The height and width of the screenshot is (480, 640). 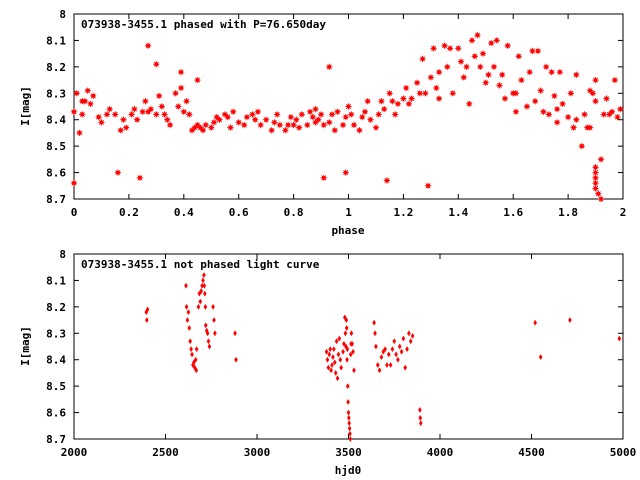 I want to click on unphased-y-tick-label: 8.5, so click(x=56, y=386).